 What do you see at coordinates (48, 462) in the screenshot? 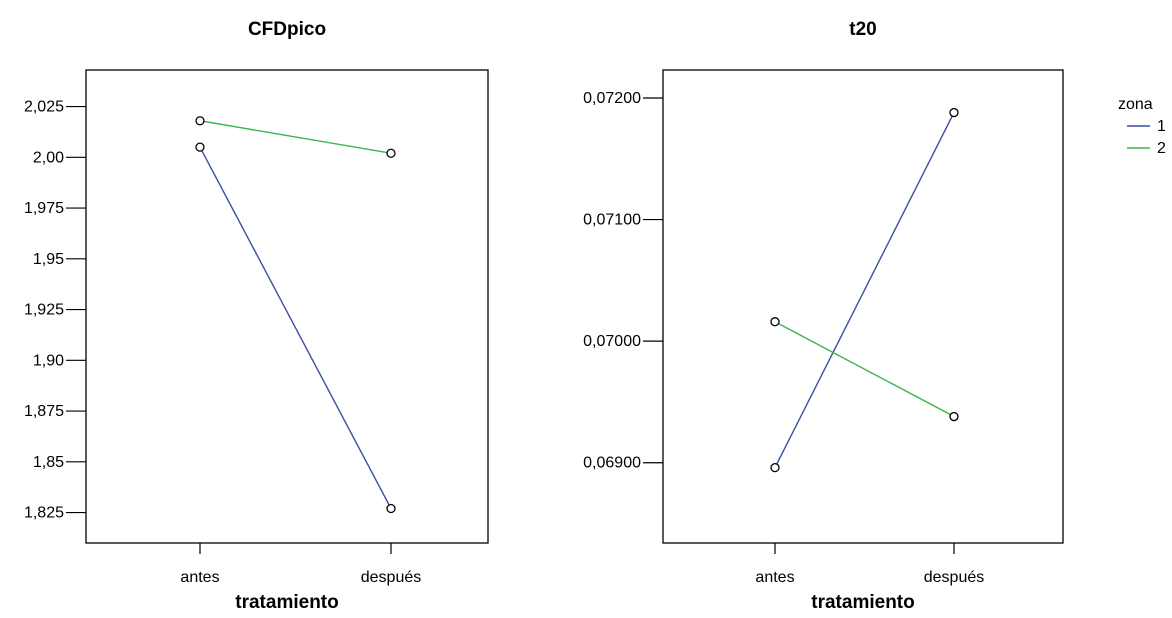
I see `y-tick-label: 1,85` at bounding box center [48, 462].